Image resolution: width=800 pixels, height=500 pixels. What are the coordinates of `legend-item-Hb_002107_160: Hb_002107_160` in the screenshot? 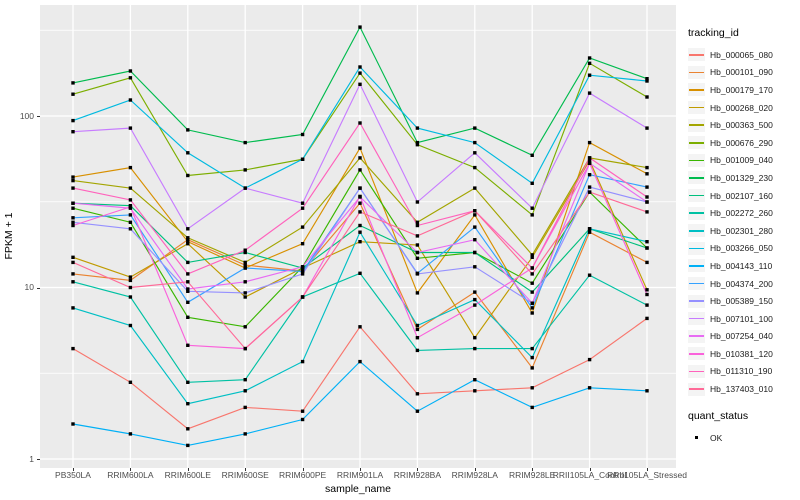 It's located at (743, 196).